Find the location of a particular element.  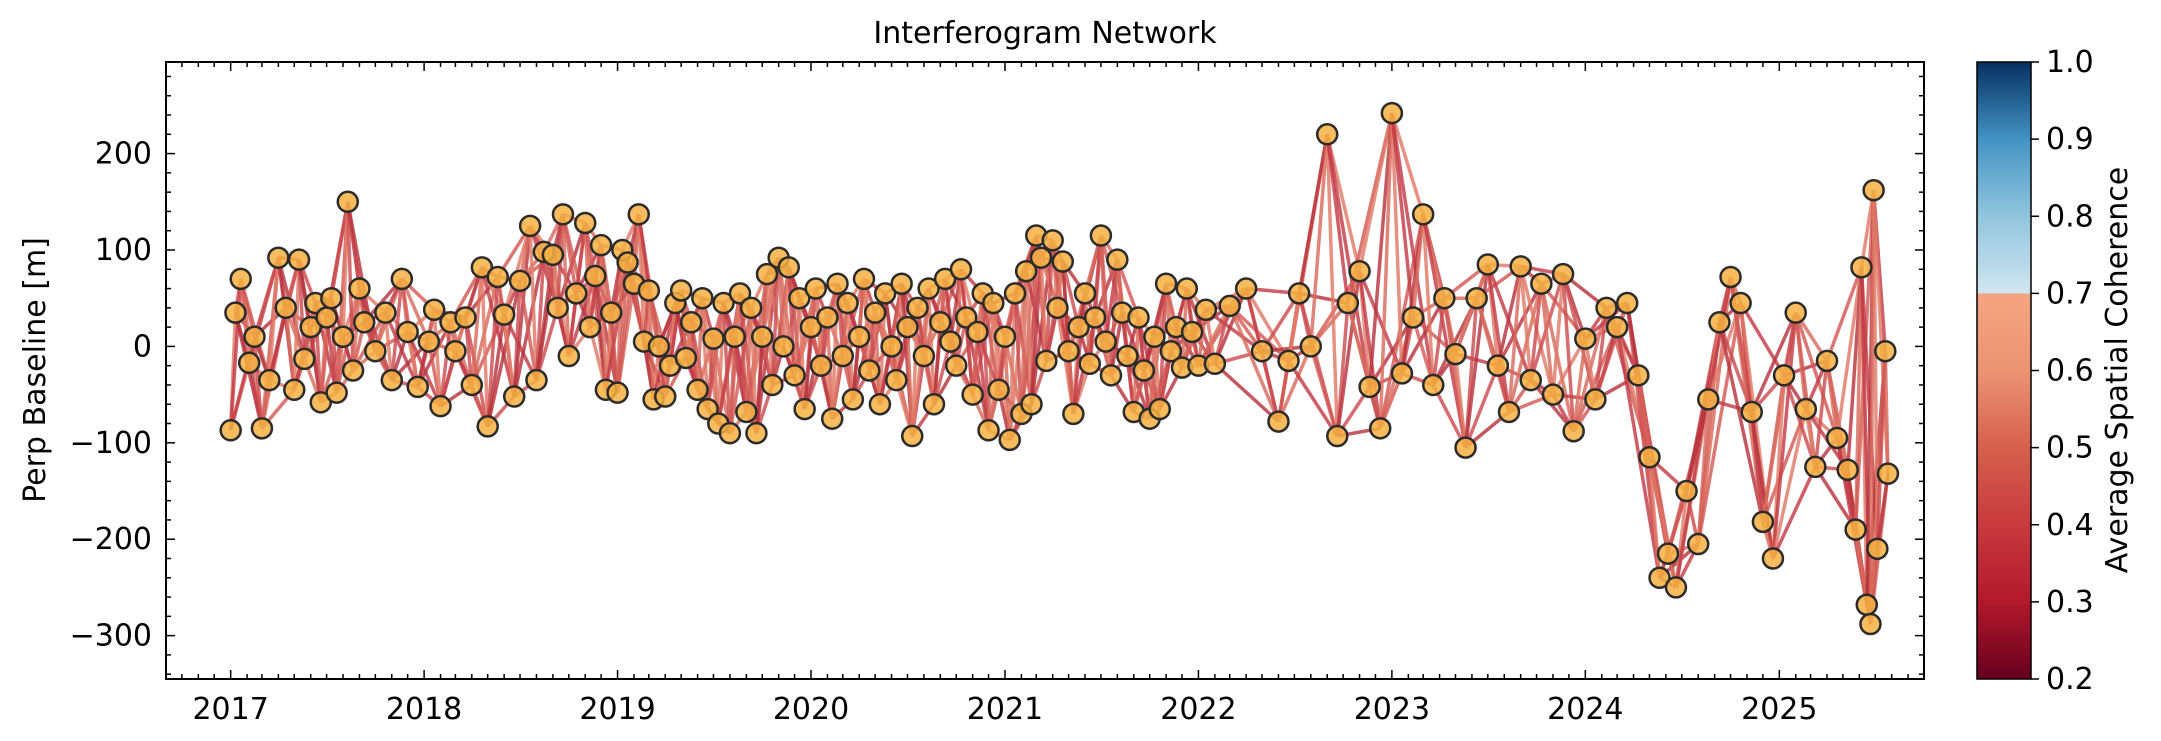

x-tick-label: 2019 is located at coordinates (617, 709).